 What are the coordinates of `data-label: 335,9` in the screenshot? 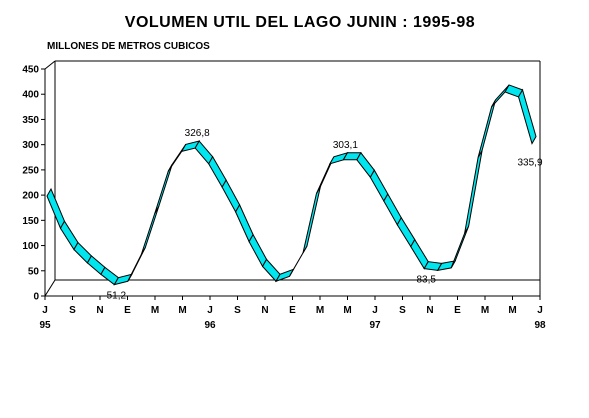 It's located at (529, 163).